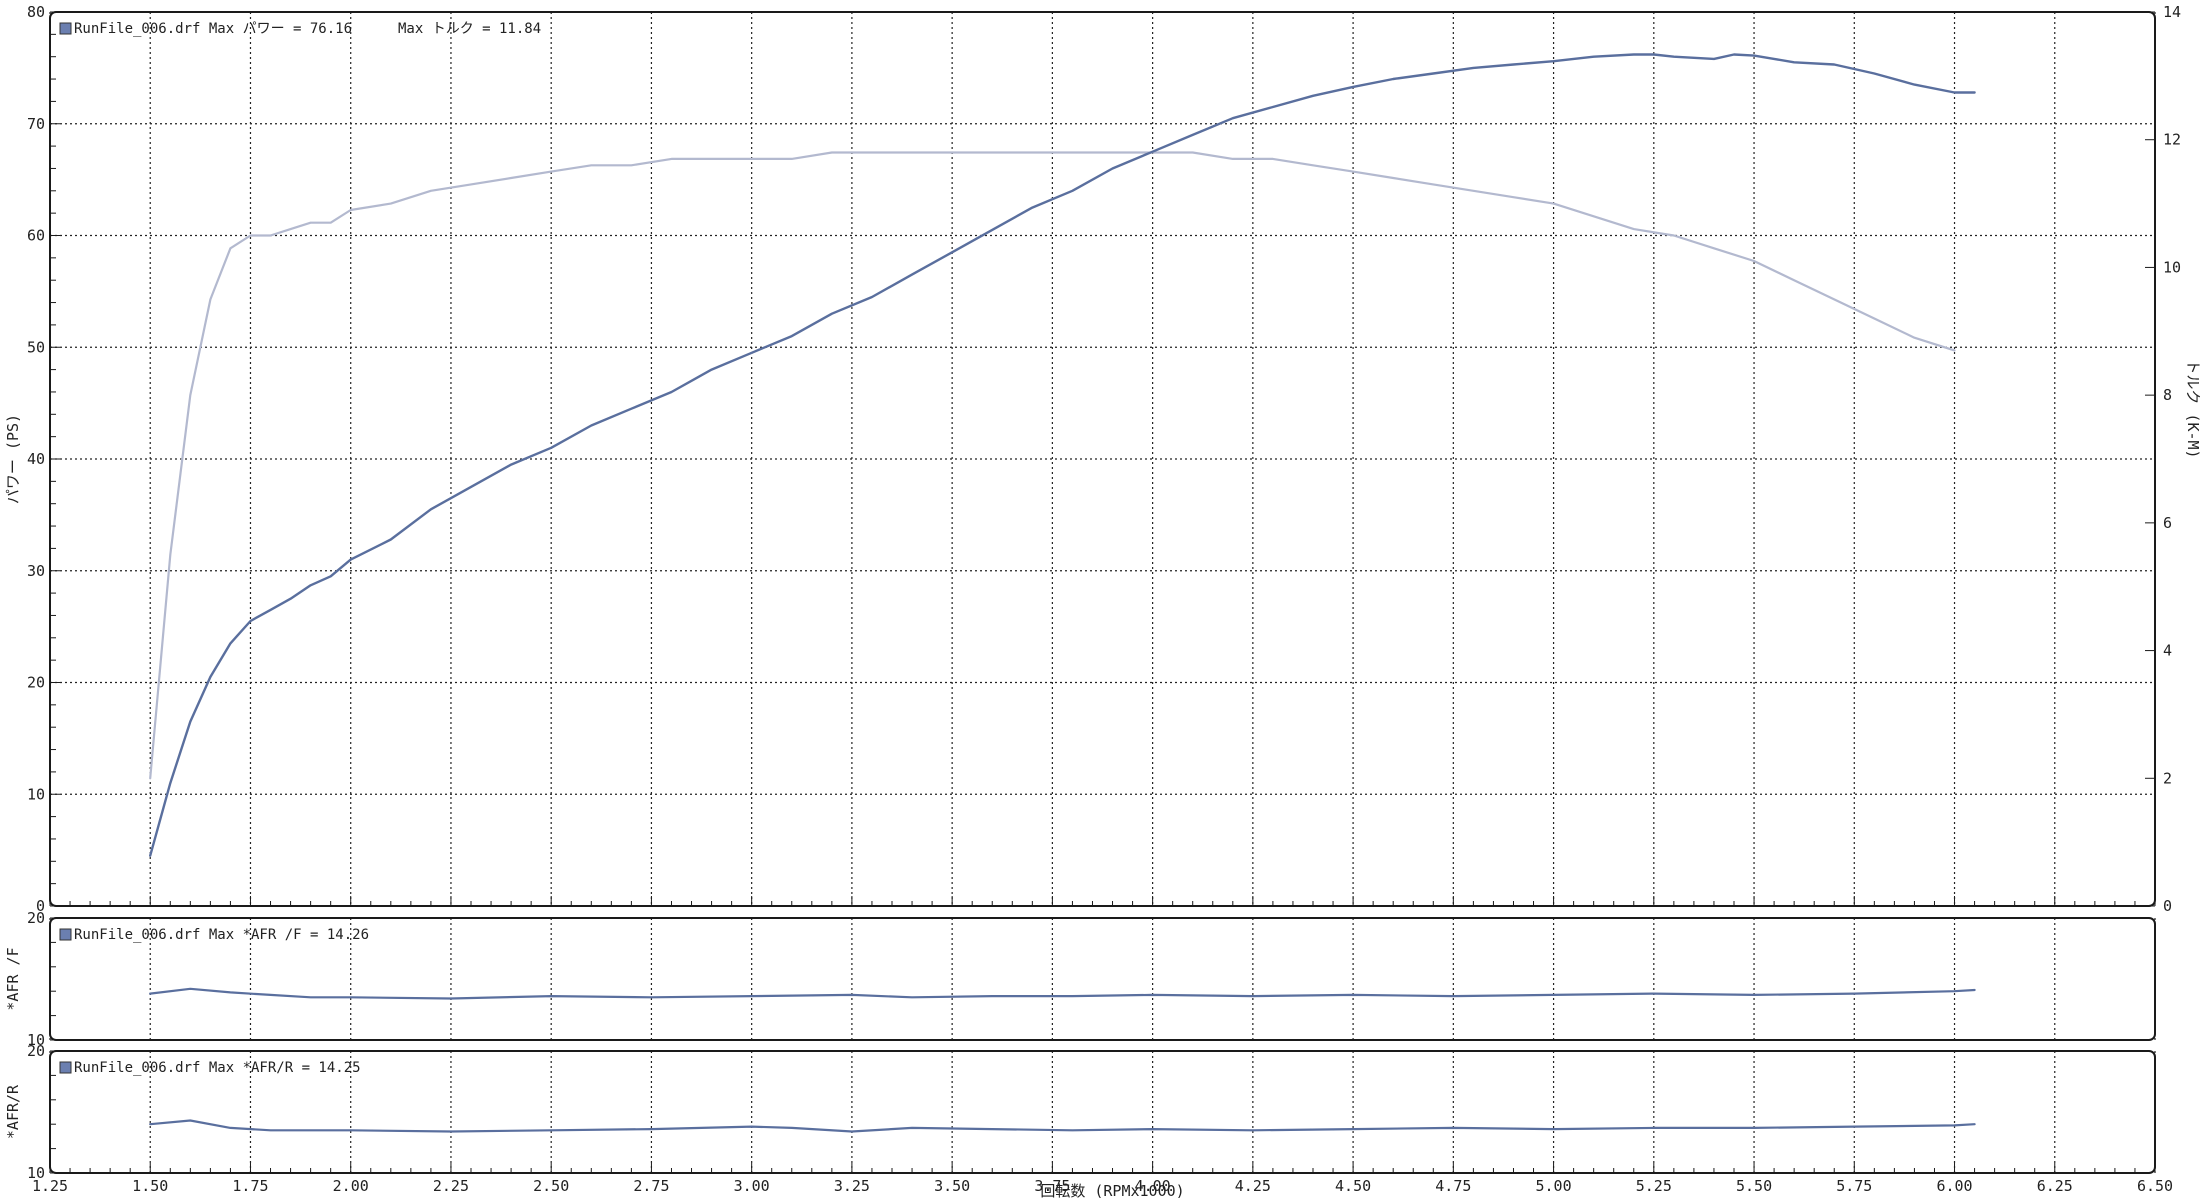 This screenshot has height=1203, width=2204. Describe the element at coordinates (1112, 1190) in the screenshot. I see `x-axis-title: 回転数 (RPMx1000)` at that location.